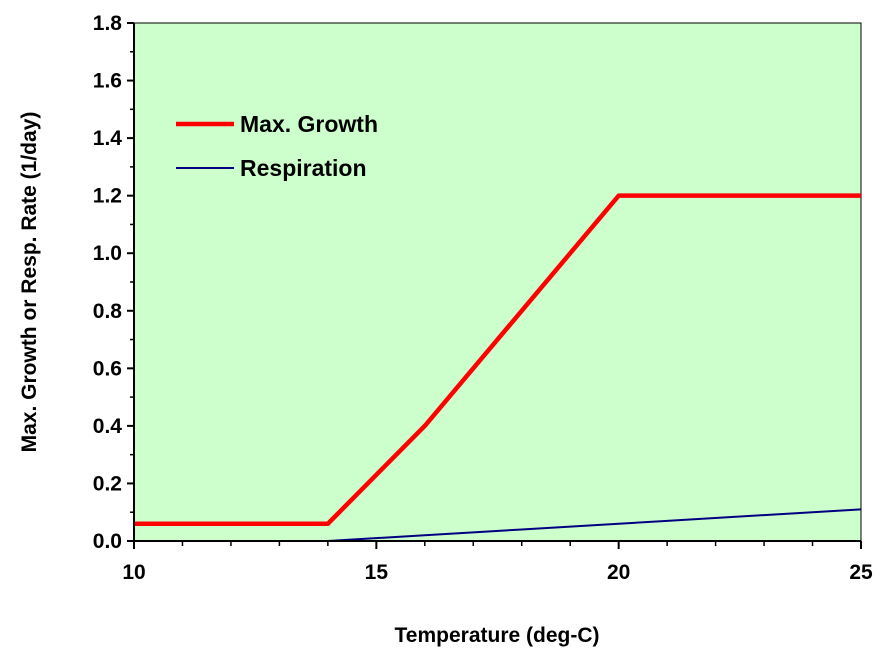 This screenshot has width=882, height=656. What do you see at coordinates (107, 368) in the screenshot?
I see `y-tick-label: 0.6` at bounding box center [107, 368].